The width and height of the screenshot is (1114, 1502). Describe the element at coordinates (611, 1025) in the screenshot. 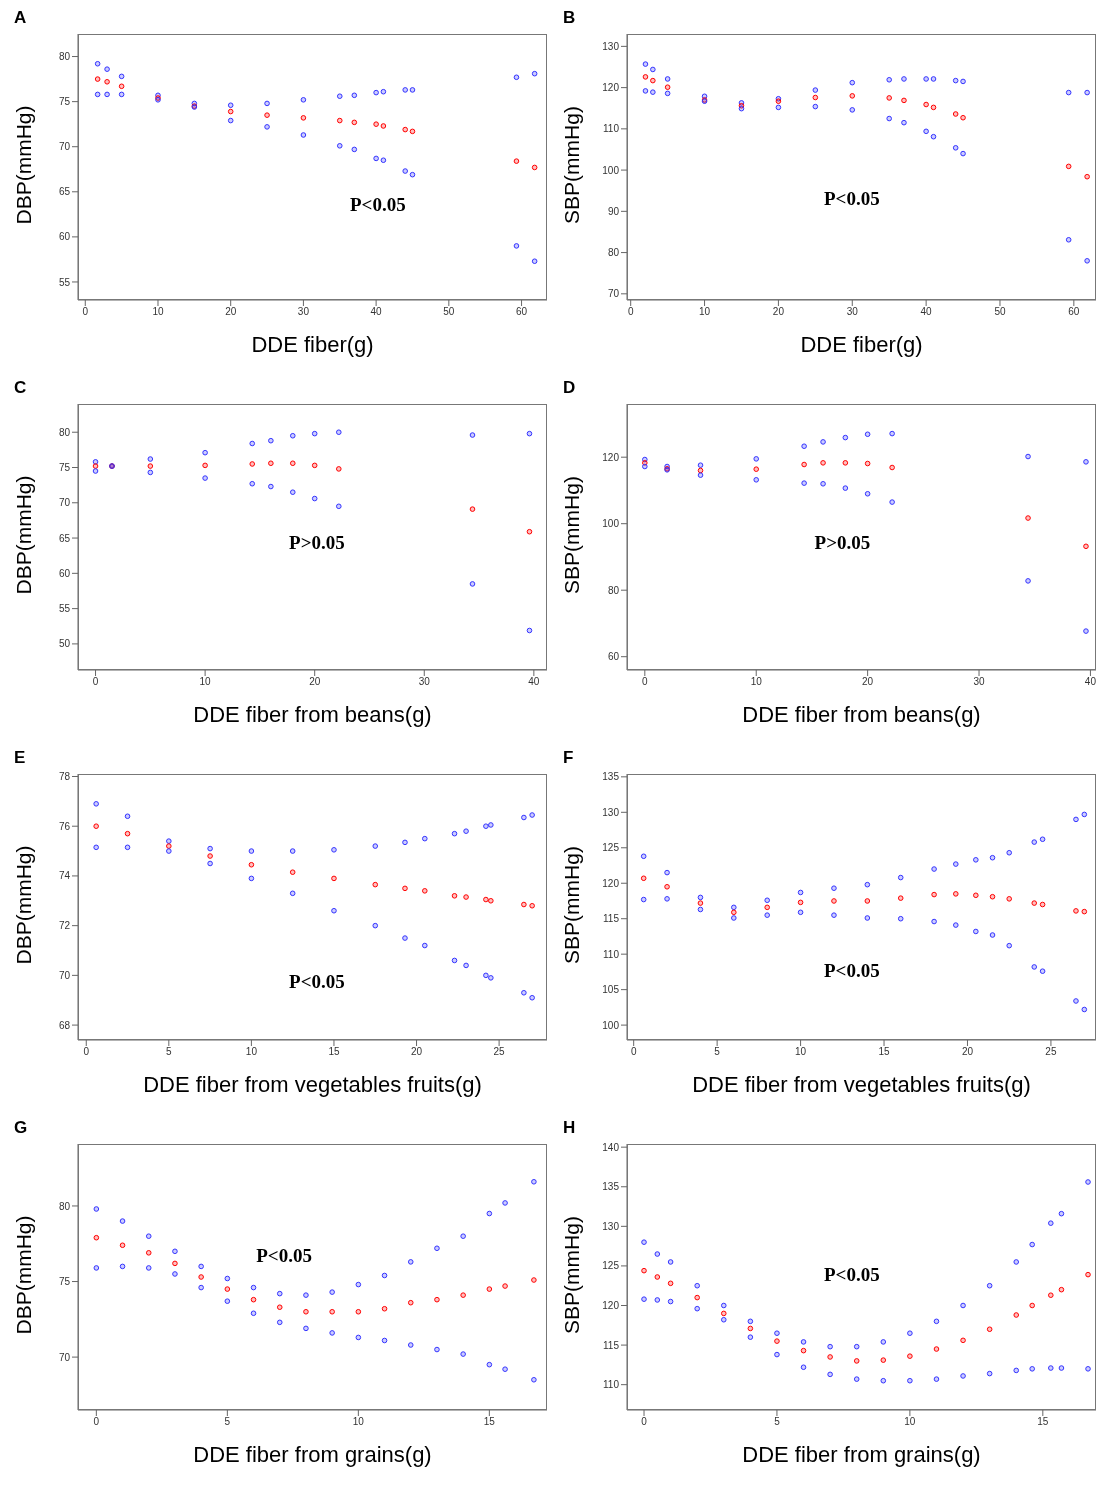

I see `y-tick-label: 100` at that location.